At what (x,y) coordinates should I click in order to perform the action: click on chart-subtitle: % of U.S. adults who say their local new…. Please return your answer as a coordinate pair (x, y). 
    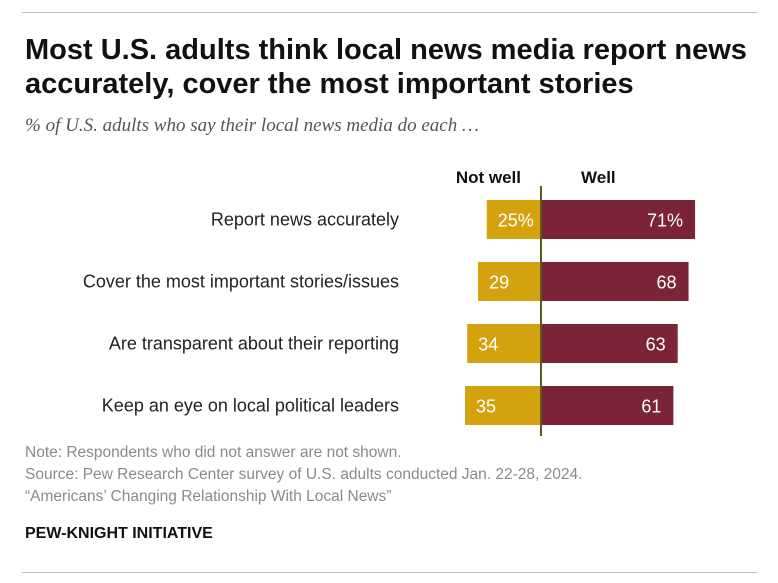
    Looking at the image, I should click on (252, 125).